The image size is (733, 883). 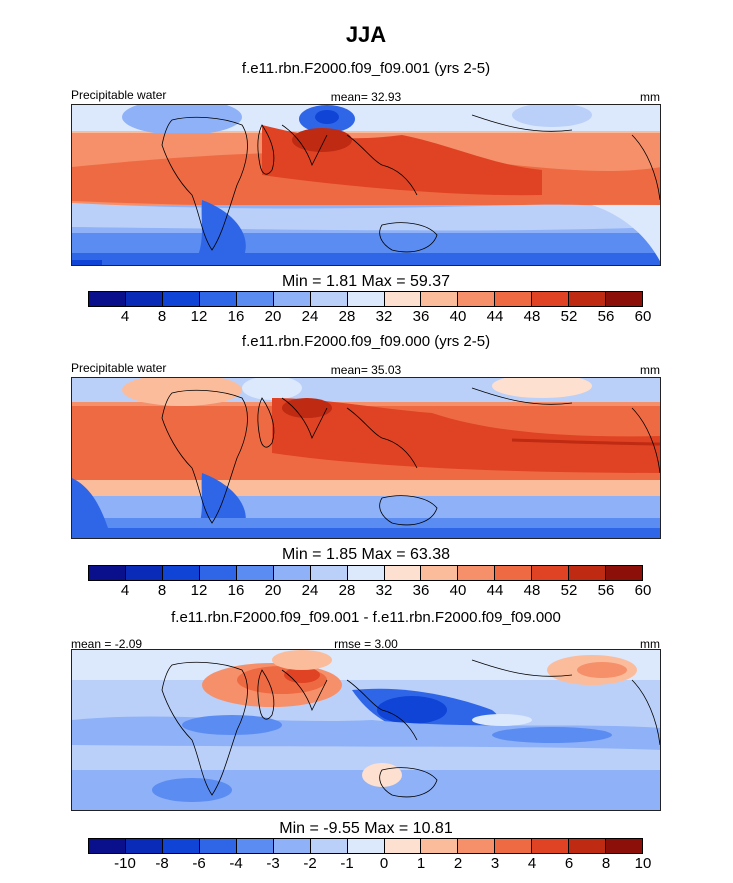 I want to click on panel-3-units-label: mm, so click(x=650, y=644).